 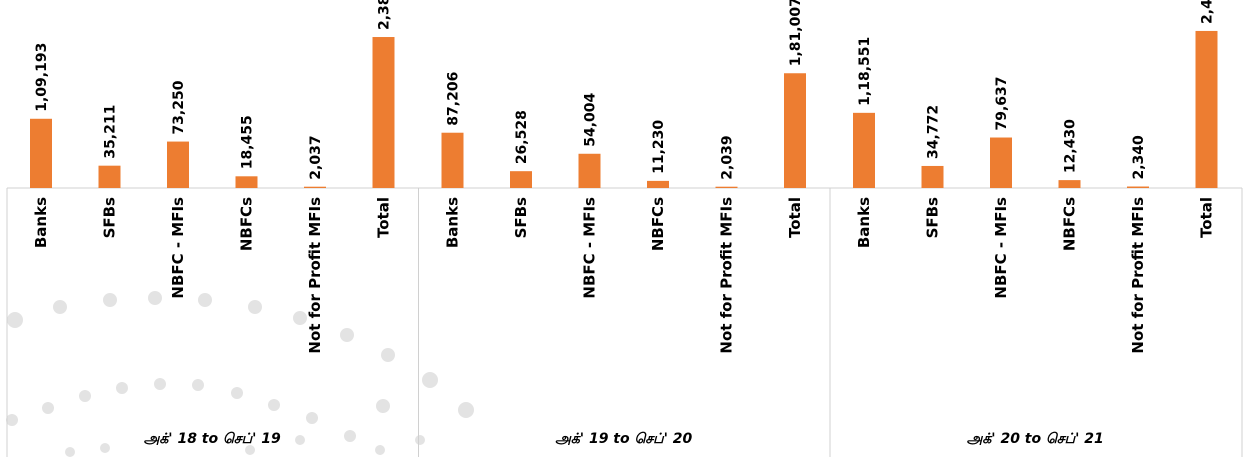 I want to click on value-label: 11,230, so click(x=659, y=147).